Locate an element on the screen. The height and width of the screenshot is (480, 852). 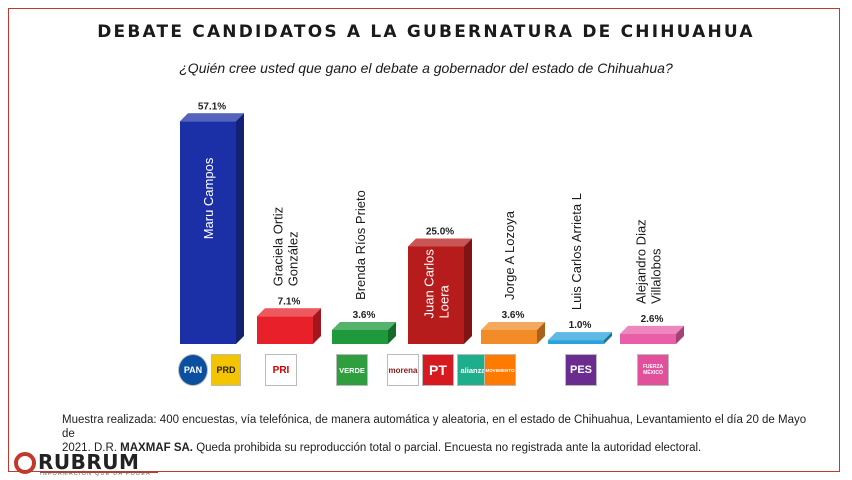
data-label: 1.0% is located at coordinates (580, 325).